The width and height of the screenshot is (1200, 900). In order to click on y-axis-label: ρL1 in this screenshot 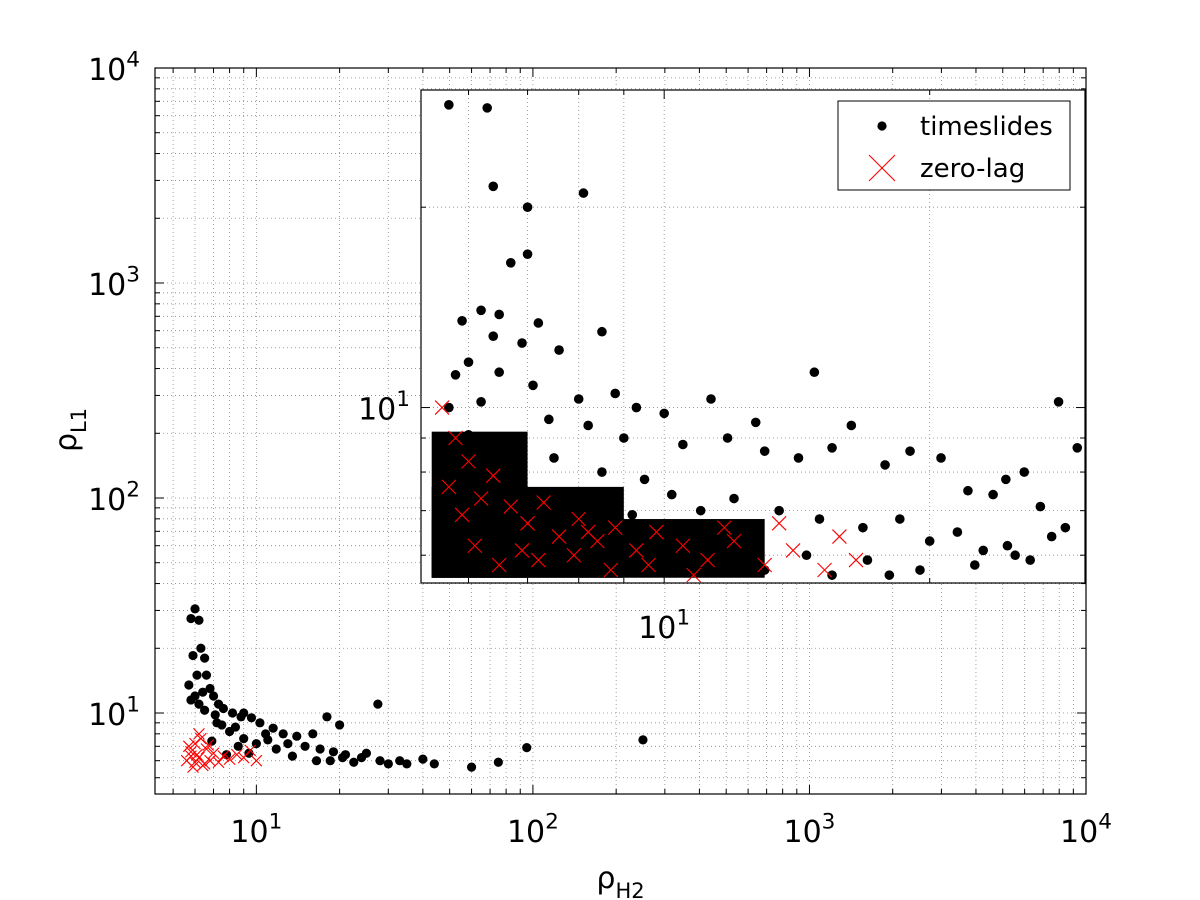, I will do `click(70, 430)`.